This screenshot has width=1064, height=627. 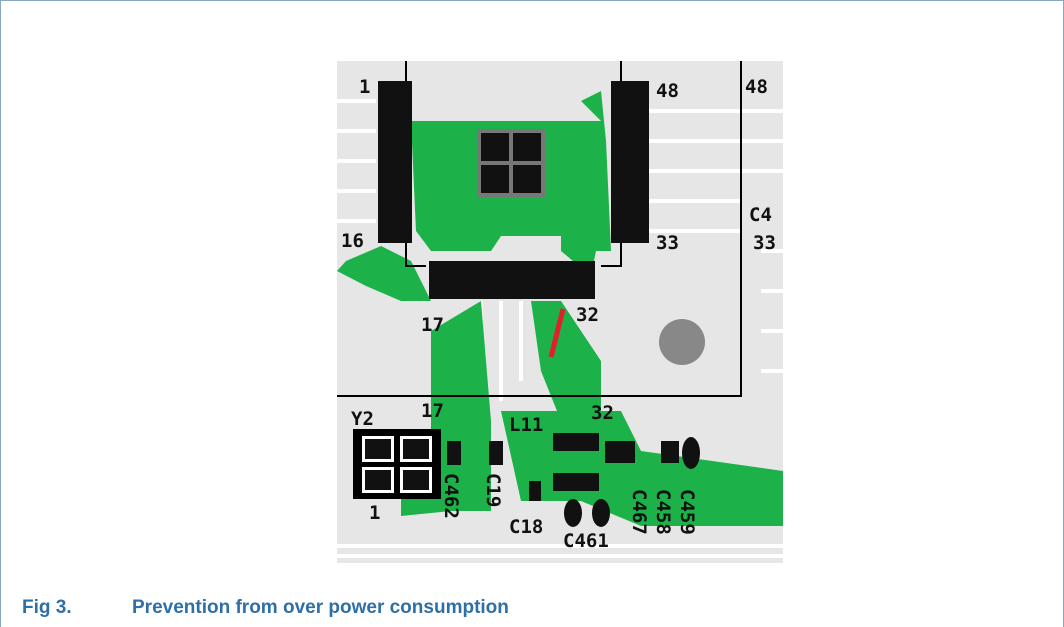 I want to click on figure-caption: Prevention from over power consumption, so click(x=320, y=607).